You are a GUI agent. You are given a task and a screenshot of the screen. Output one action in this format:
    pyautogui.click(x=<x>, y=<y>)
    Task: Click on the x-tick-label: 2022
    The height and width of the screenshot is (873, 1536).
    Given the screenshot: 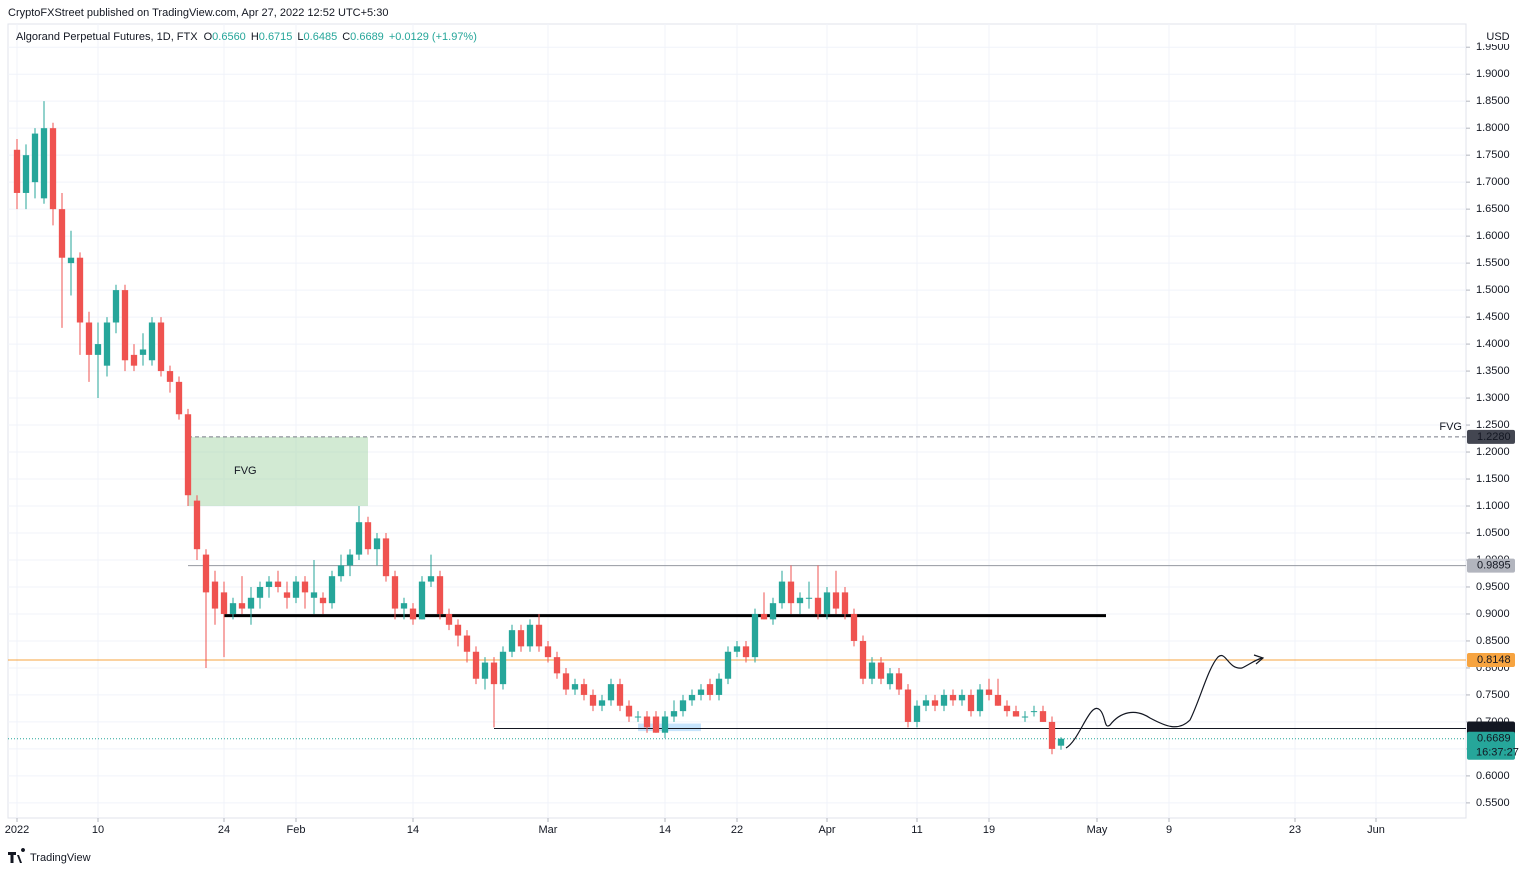 What is the action you would take?
    pyautogui.click(x=17, y=830)
    